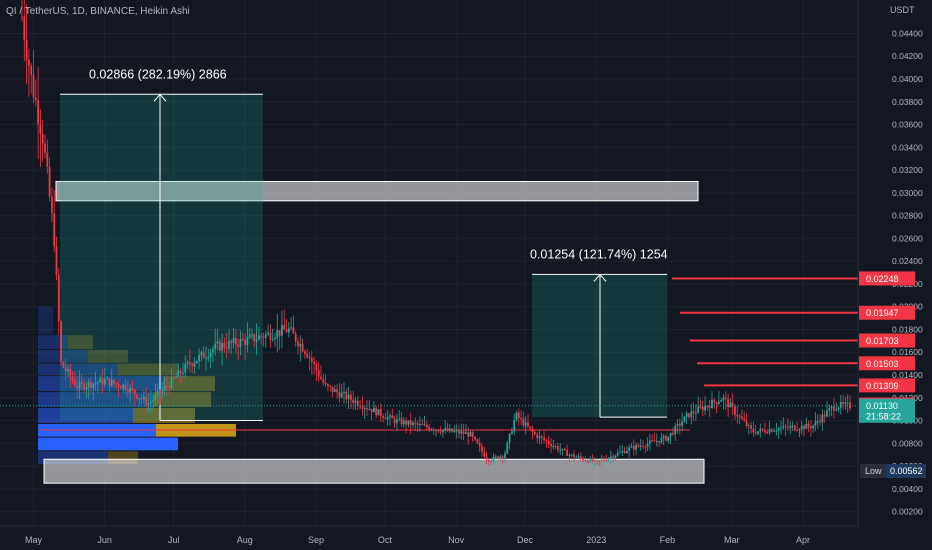 This screenshot has width=932, height=550. I want to click on volume-bar, so click(85, 415).